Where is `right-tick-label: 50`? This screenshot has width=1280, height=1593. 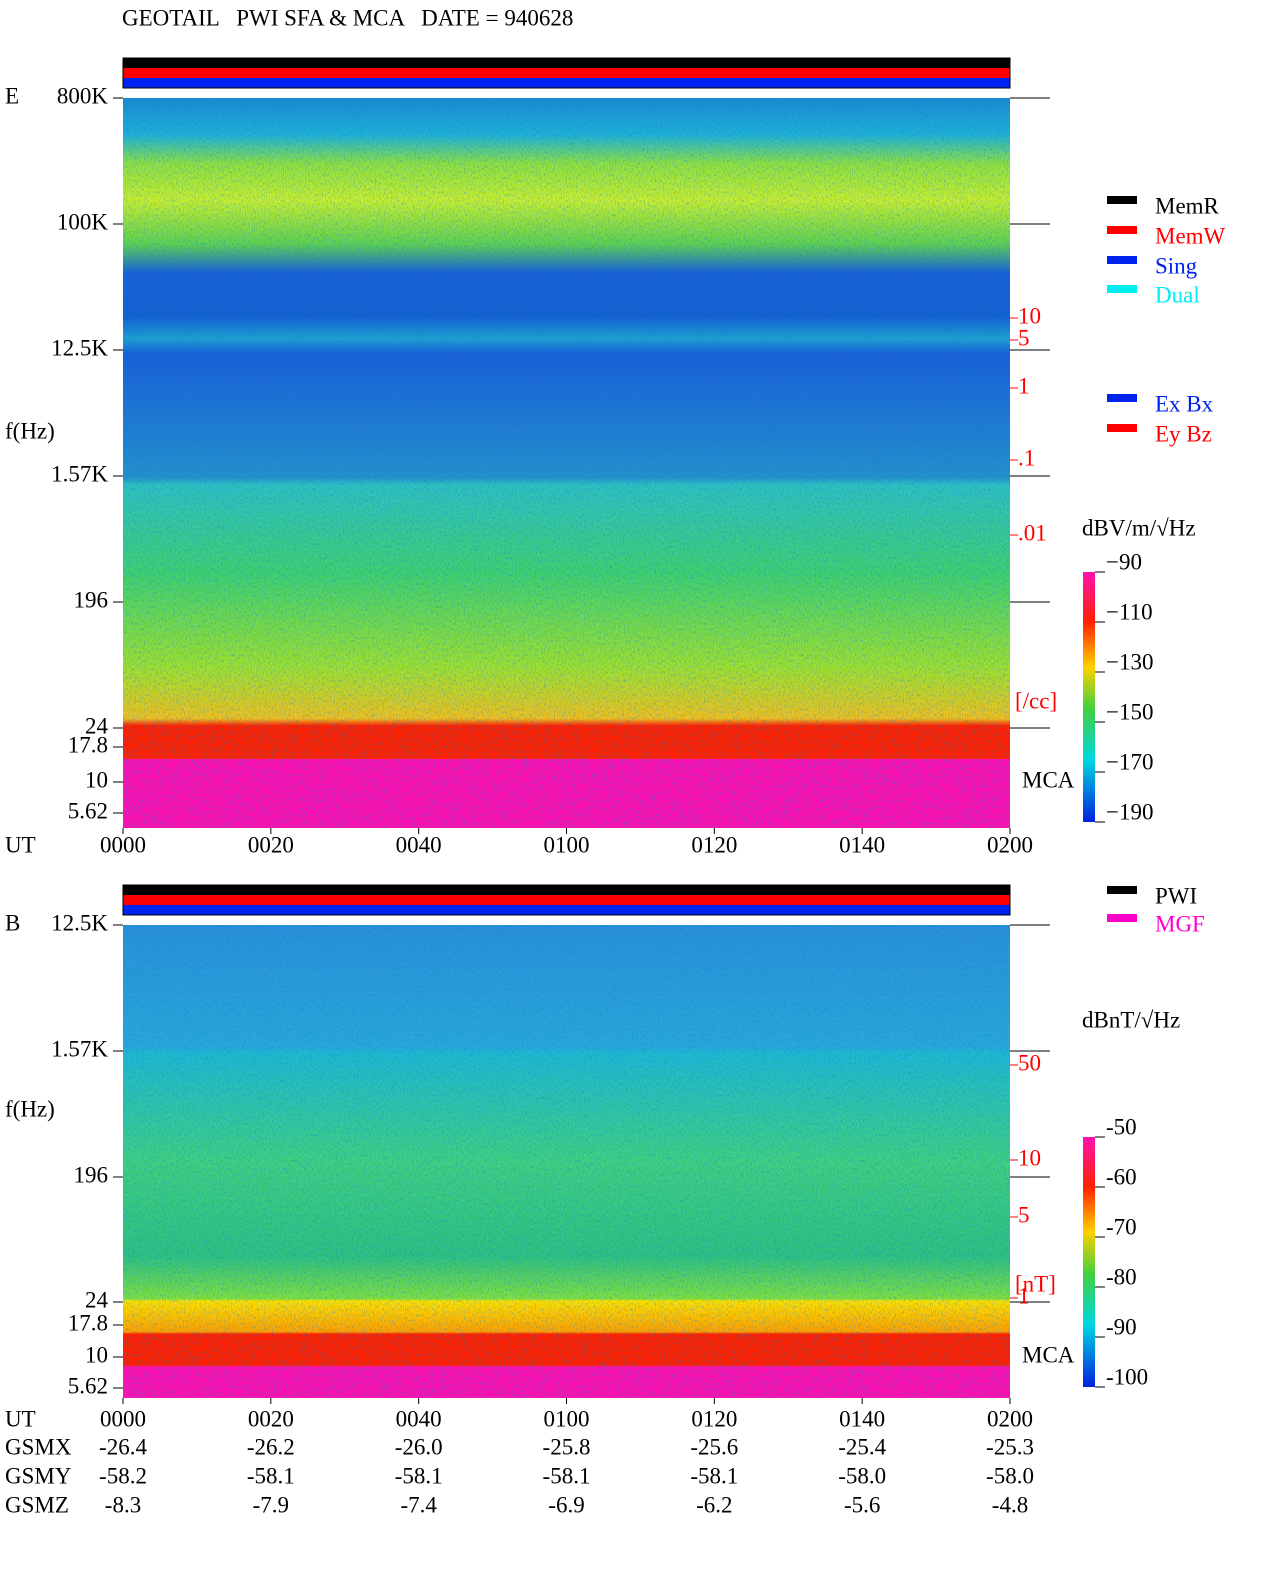 right-tick-label: 50 is located at coordinates (1029, 1062).